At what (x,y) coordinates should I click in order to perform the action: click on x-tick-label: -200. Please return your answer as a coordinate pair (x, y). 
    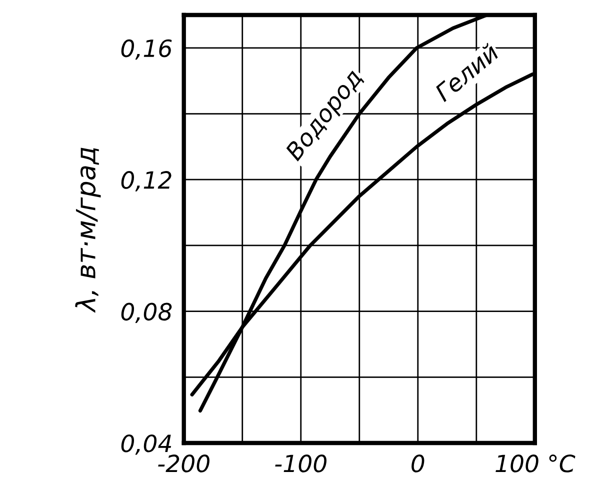
    Looking at the image, I should click on (184, 463).